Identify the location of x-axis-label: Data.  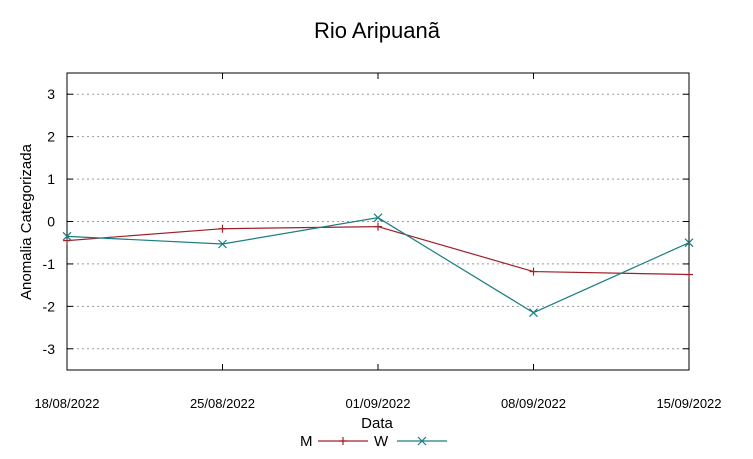
(377, 423).